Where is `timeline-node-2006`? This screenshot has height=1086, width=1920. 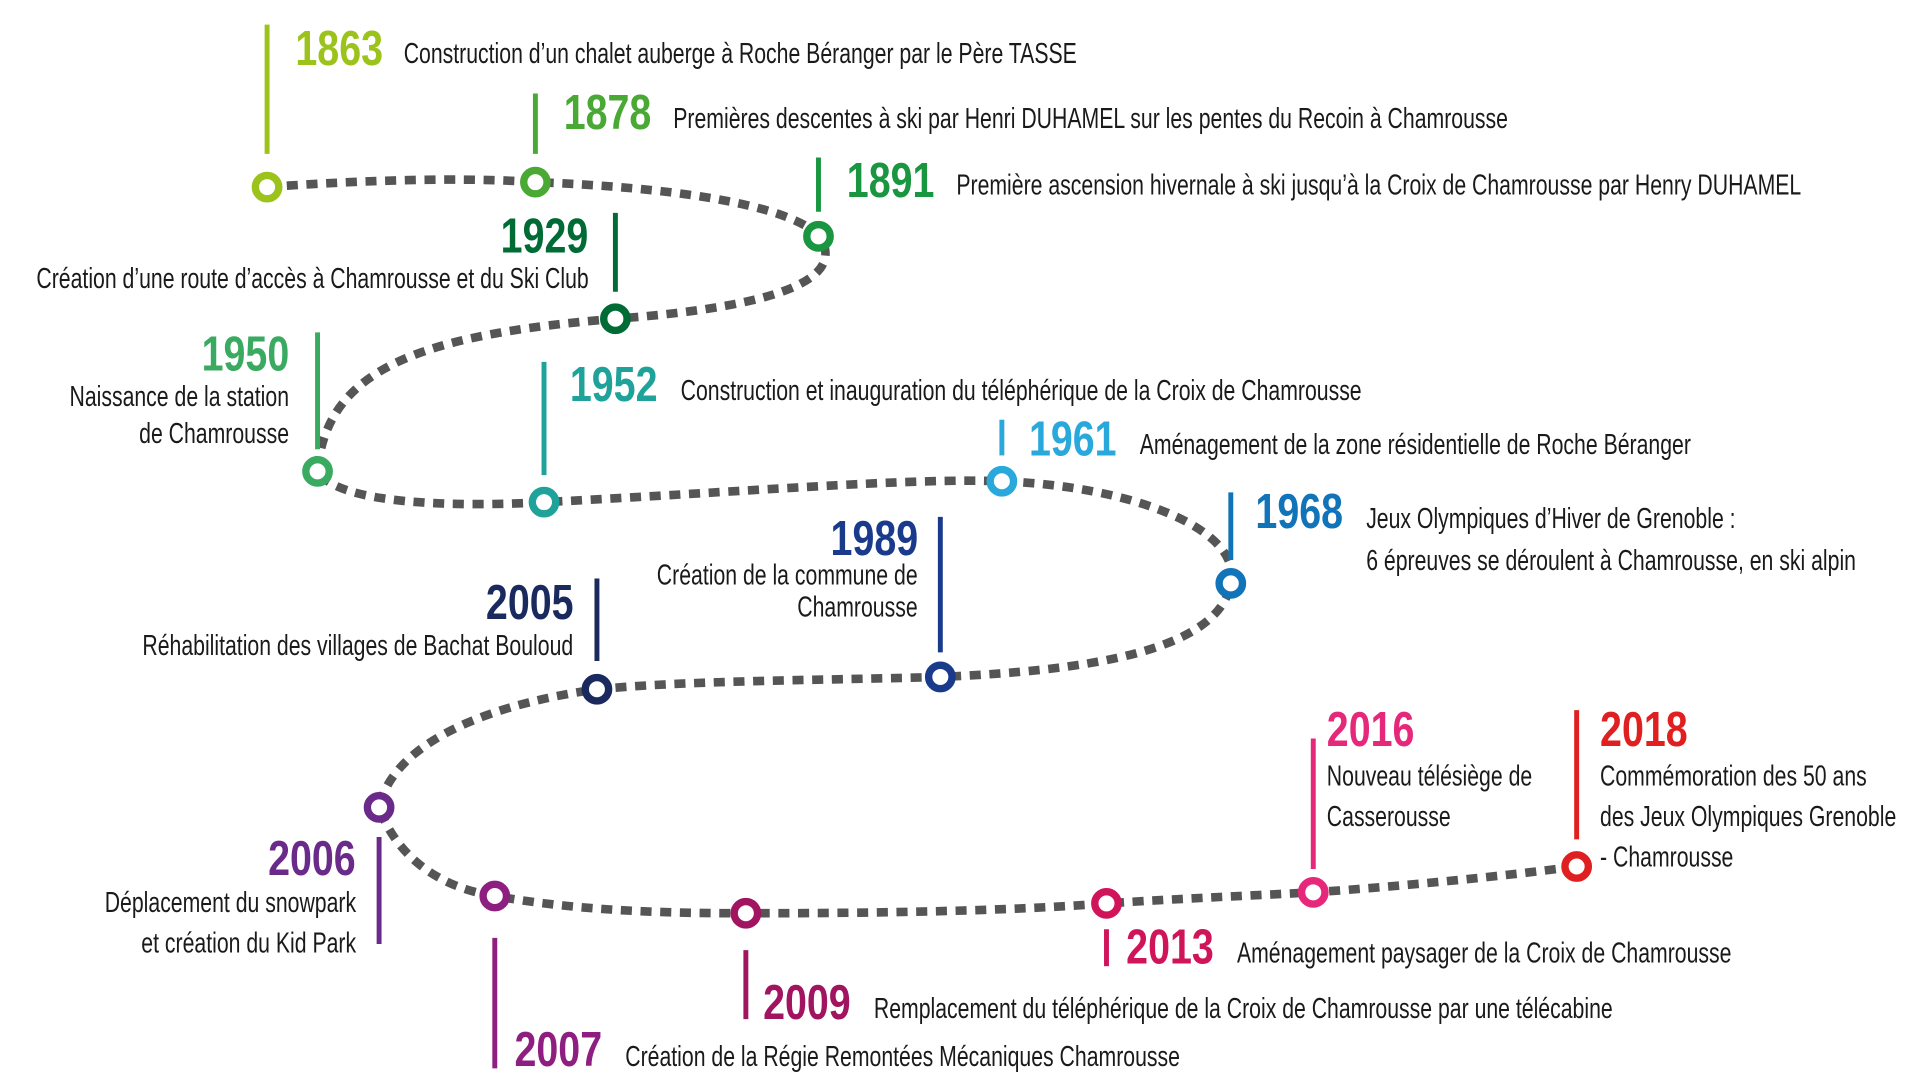 timeline-node-2006 is located at coordinates (379, 807).